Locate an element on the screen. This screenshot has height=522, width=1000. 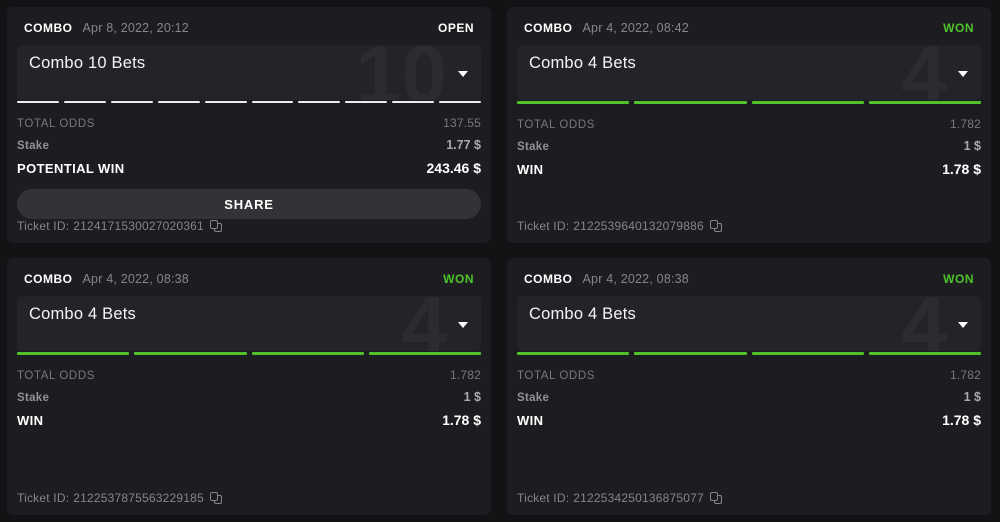
card-header: COMBO Apr 8, 2022, 20:12 OPEN is located at coordinates (249, 29).